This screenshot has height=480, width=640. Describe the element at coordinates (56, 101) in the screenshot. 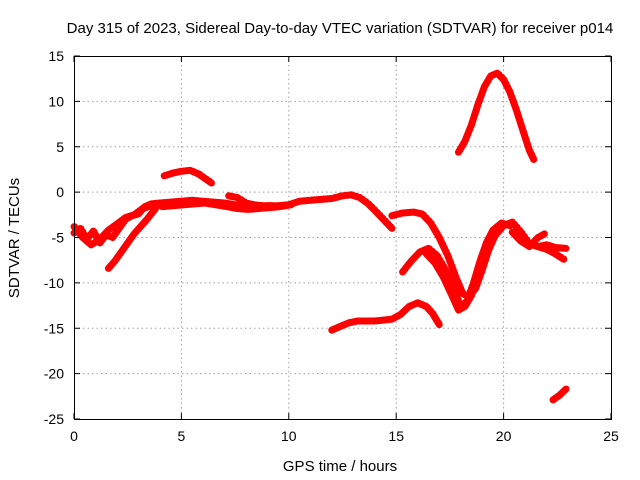

I see `y-tick-label: 10` at that location.